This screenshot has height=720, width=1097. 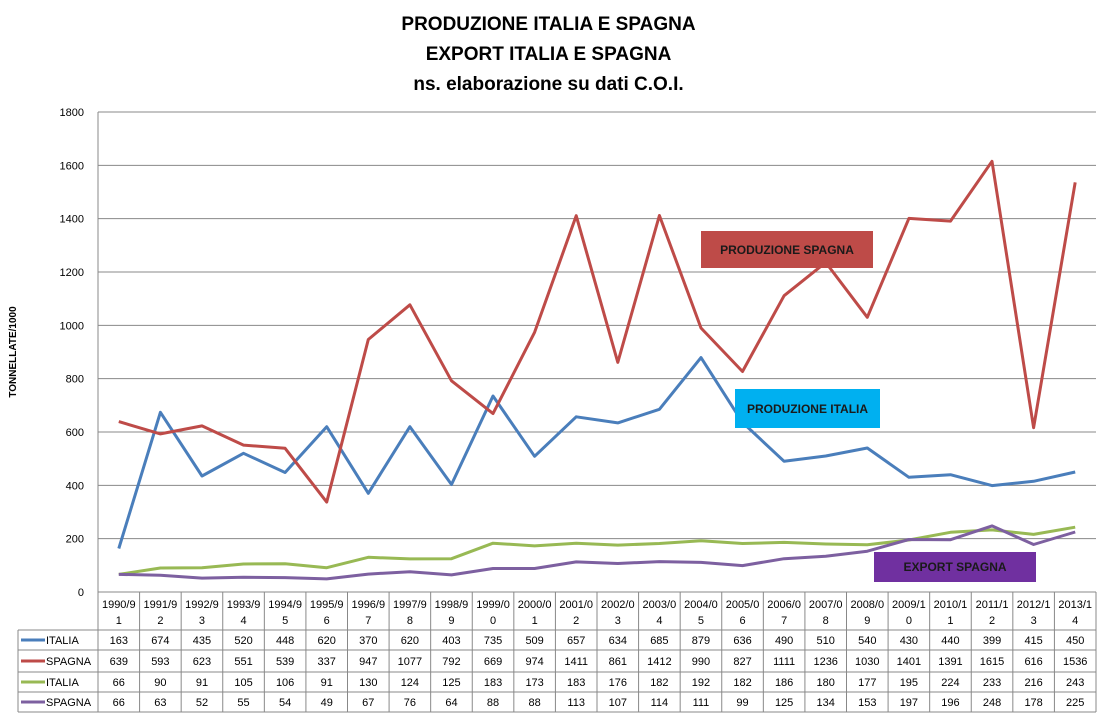 I want to click on data-label: 66, so click(x=119, y=683).